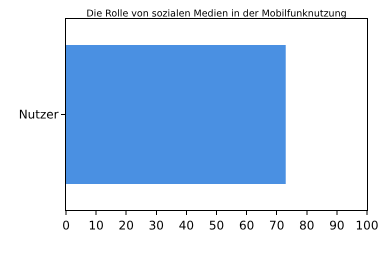 The width and height of the screenshot is (390, 280). Describe the element at coordinates (66, 225) in the screenshot. I see `x-tick-label: 0` at that location.